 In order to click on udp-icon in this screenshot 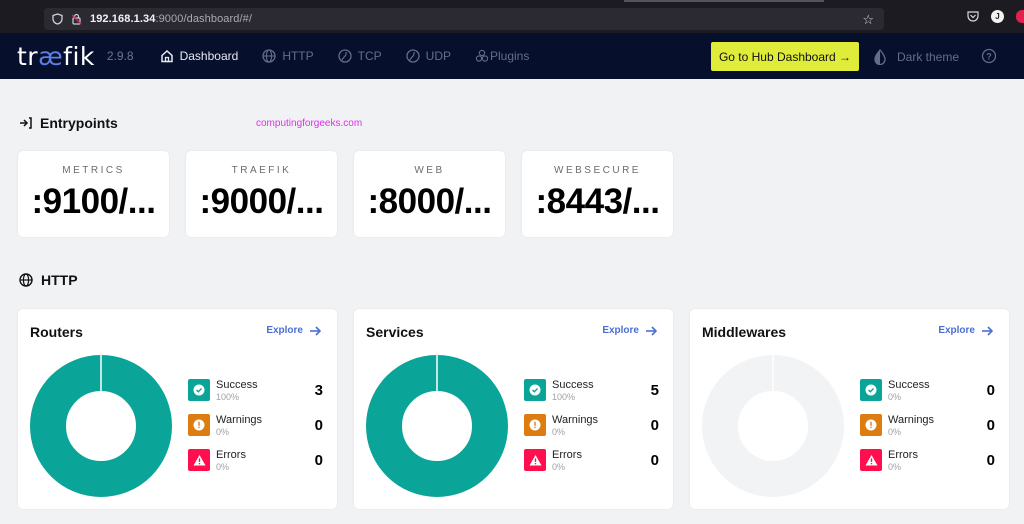, I will do `click(413, 56)`.